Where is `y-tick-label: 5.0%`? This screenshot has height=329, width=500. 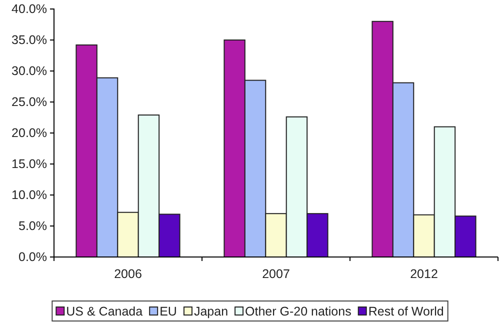
y-tick-label: 5.0% is located at coordinates (32, 226).